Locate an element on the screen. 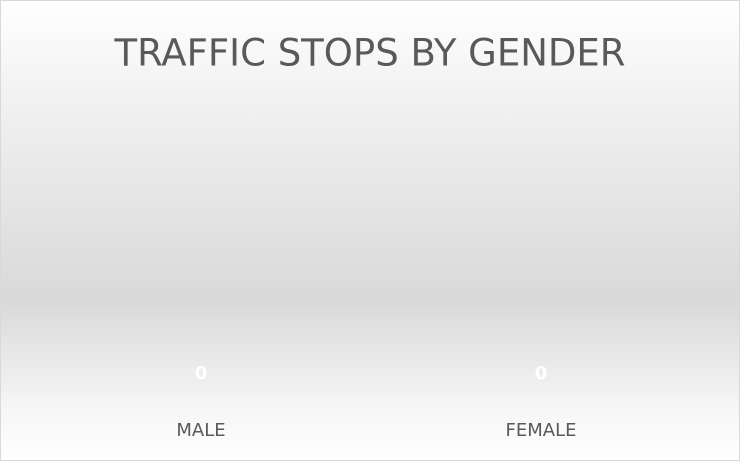  x-tick-label: FEMALE is located at coordinates (541, 430).